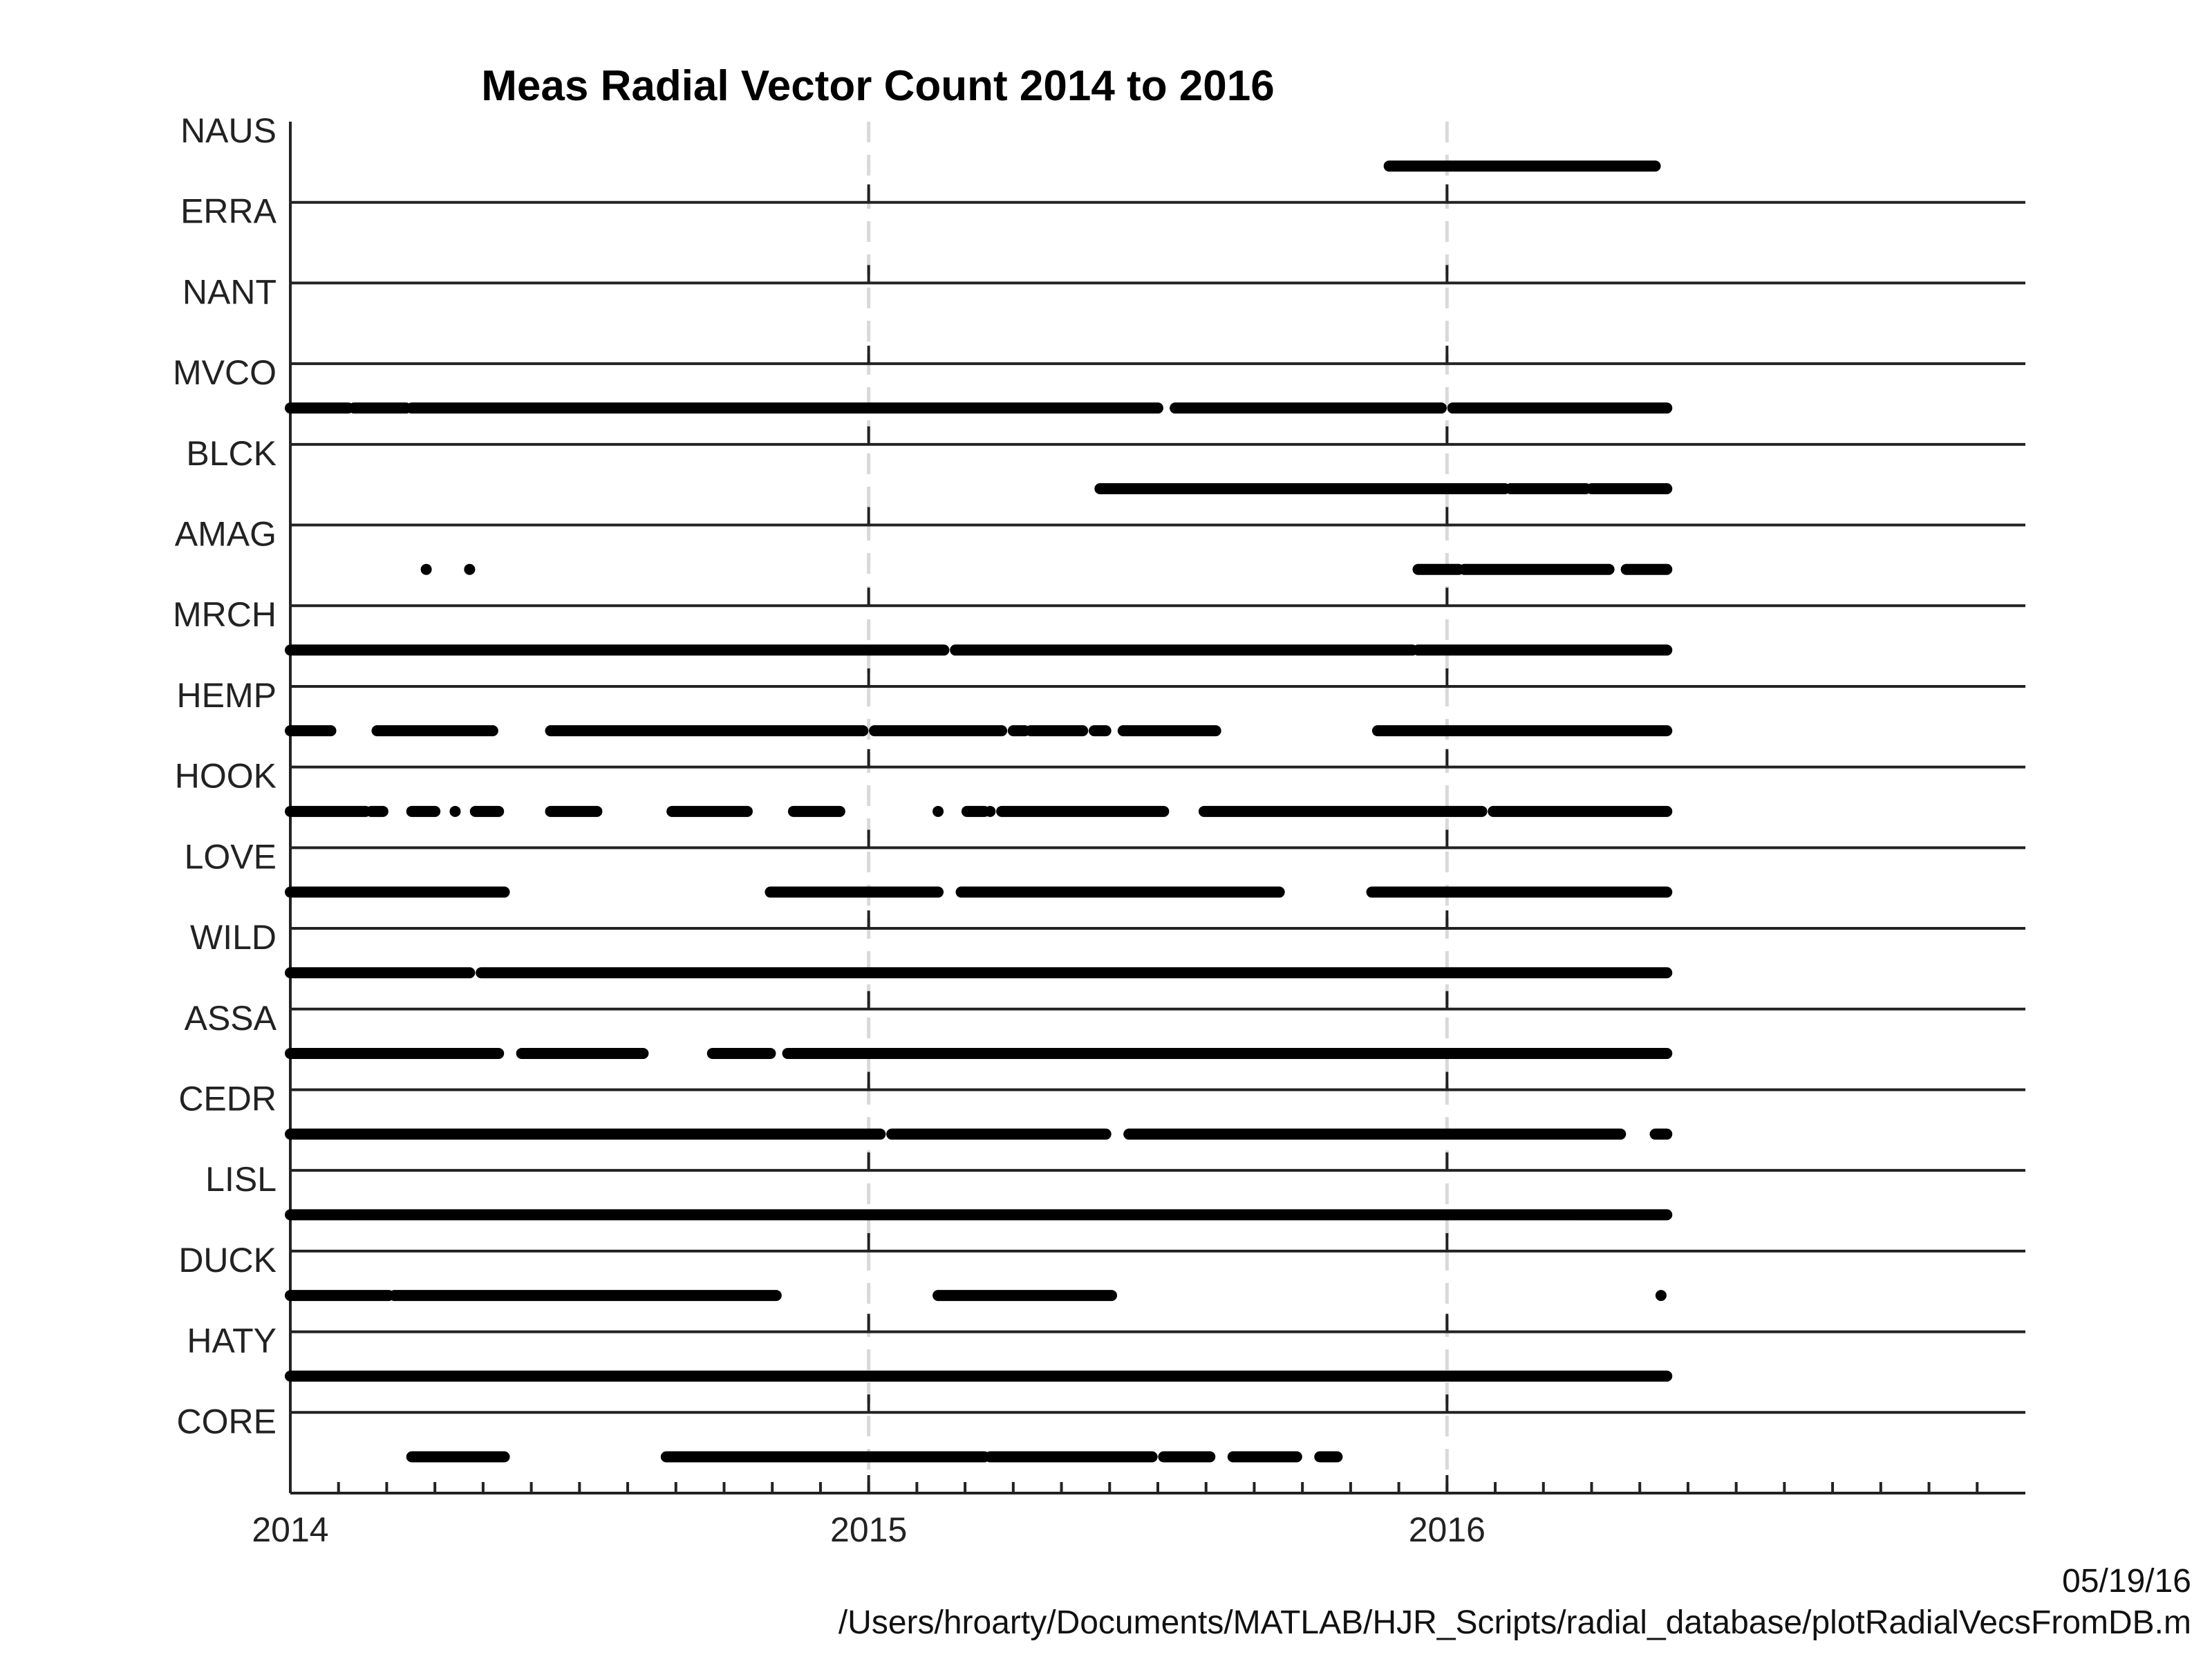  I want to click on row-naus: NAUS, so click(1102, 157).